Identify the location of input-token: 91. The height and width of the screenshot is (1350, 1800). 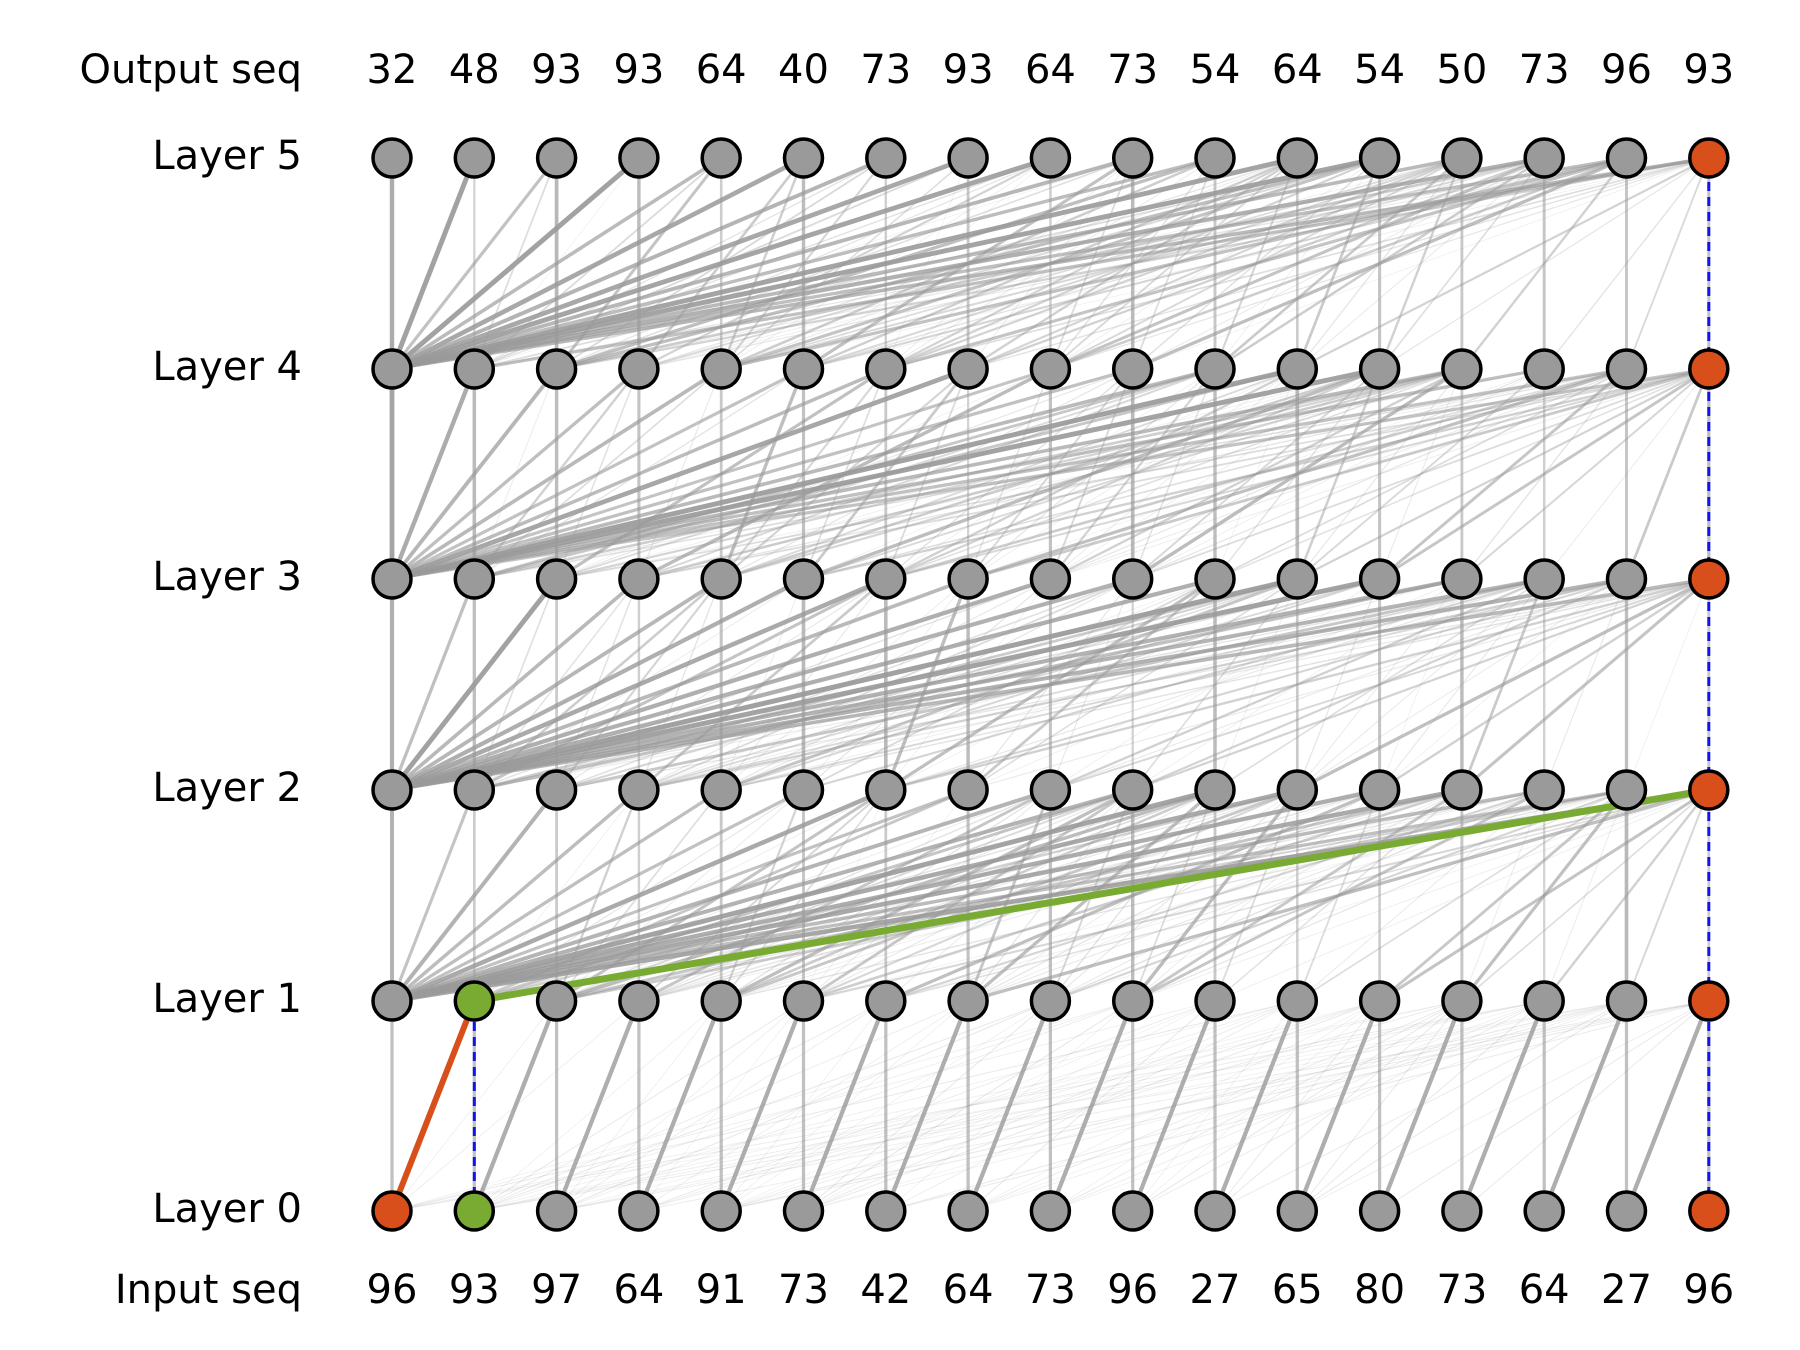
(721, 1290).